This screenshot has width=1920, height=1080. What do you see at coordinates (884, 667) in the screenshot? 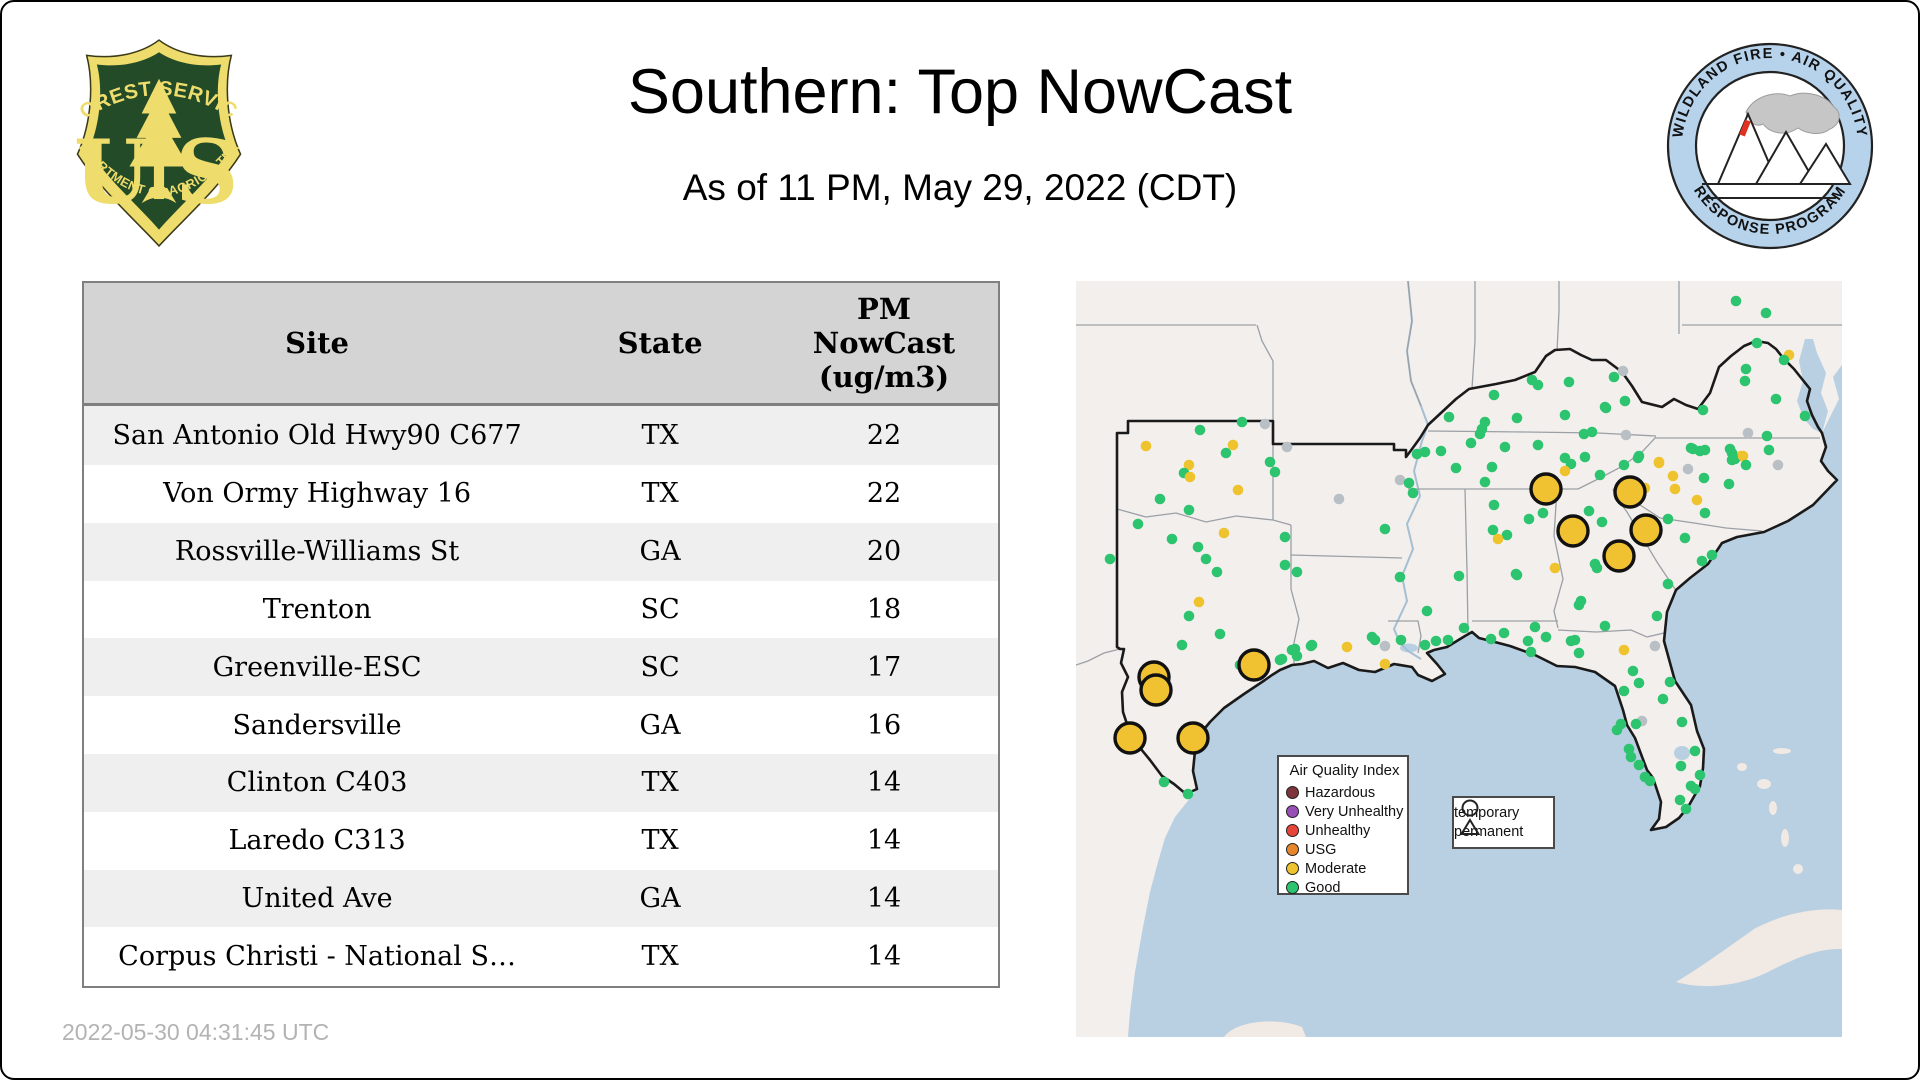
I see `value-cell: 17` at bounding box center [884, 667].